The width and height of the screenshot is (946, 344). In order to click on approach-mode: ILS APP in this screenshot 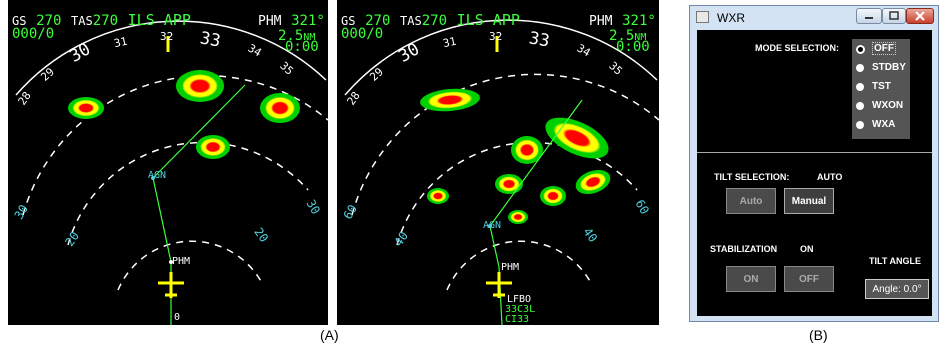, I will do `click(488, 20)`.